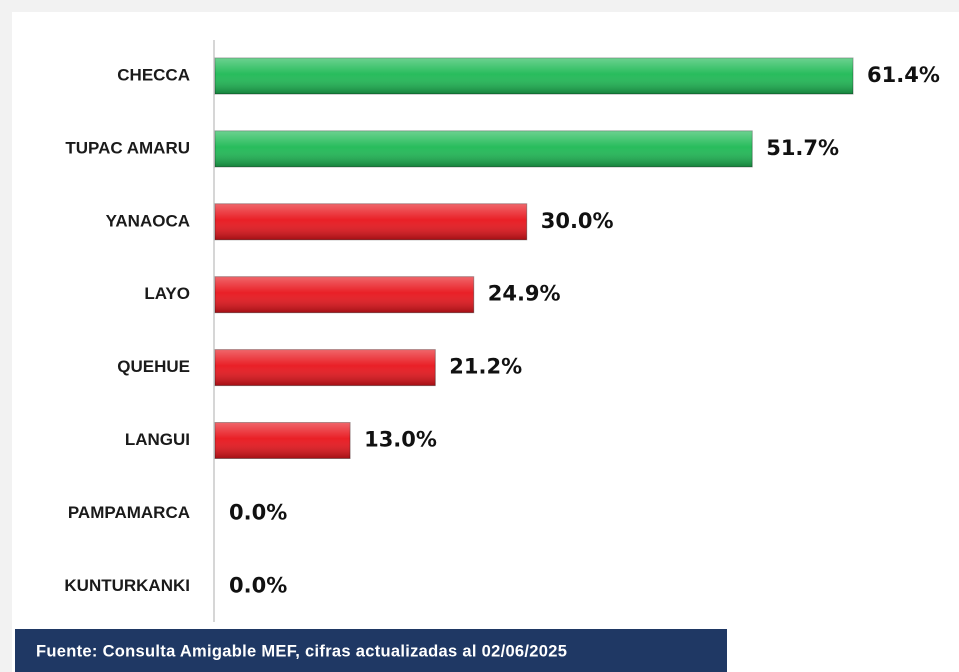 The height and width of the screenshot is (672, 959). What do you see at coordinates (903, 75) in the screenshot?
I see `value-label: 61.4%` at bounding box center [903, 75].